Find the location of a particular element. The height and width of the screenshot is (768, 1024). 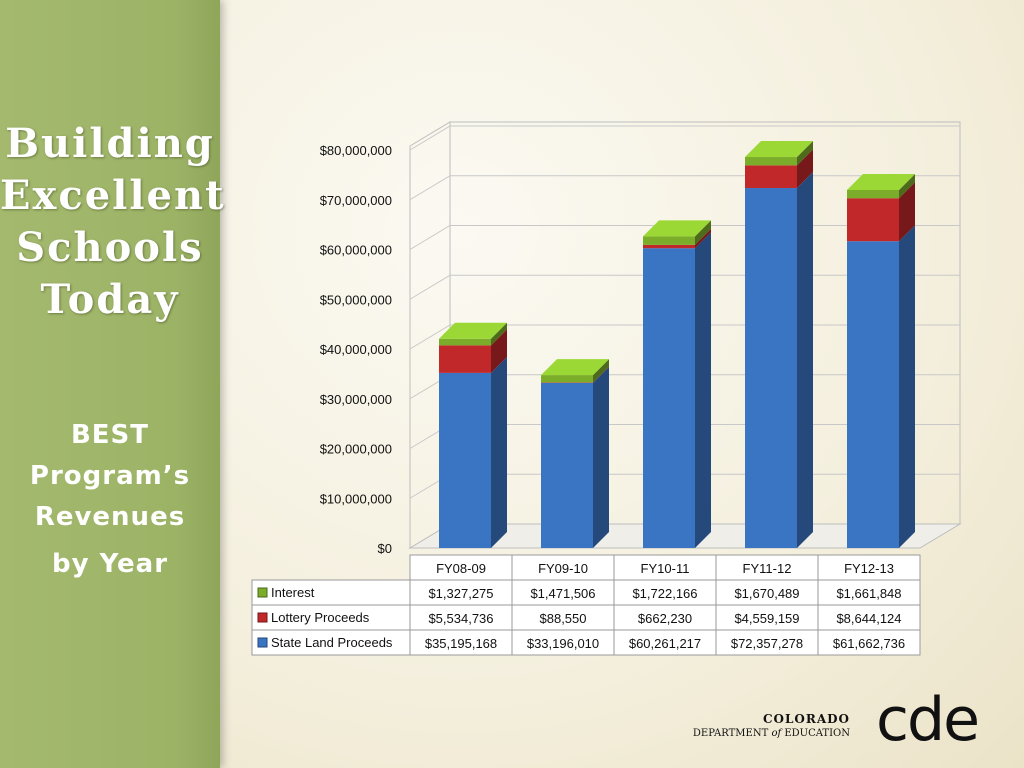

legend-label: Lottery Proceeds is located at coordinates (320, 617).